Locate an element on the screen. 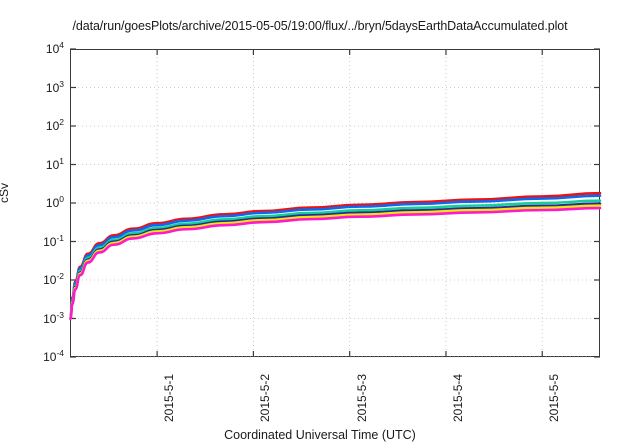 Image resolution: width=640 pixels, height=448 pixels. x-tick-label: 2015-5-4 is located at coordinates (457, 397).